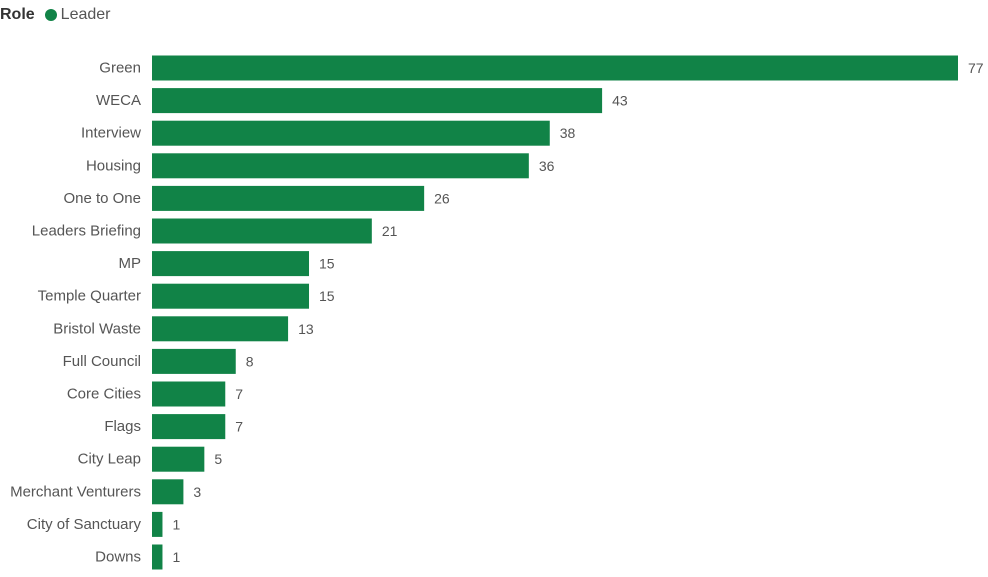 Image resolution: width=988 pixels, height=577 pixels. What do you see at coordinates (86, 231) in the screenshot?
I see `category-label: Leaders Briefing` at bounding box center [86, 231].